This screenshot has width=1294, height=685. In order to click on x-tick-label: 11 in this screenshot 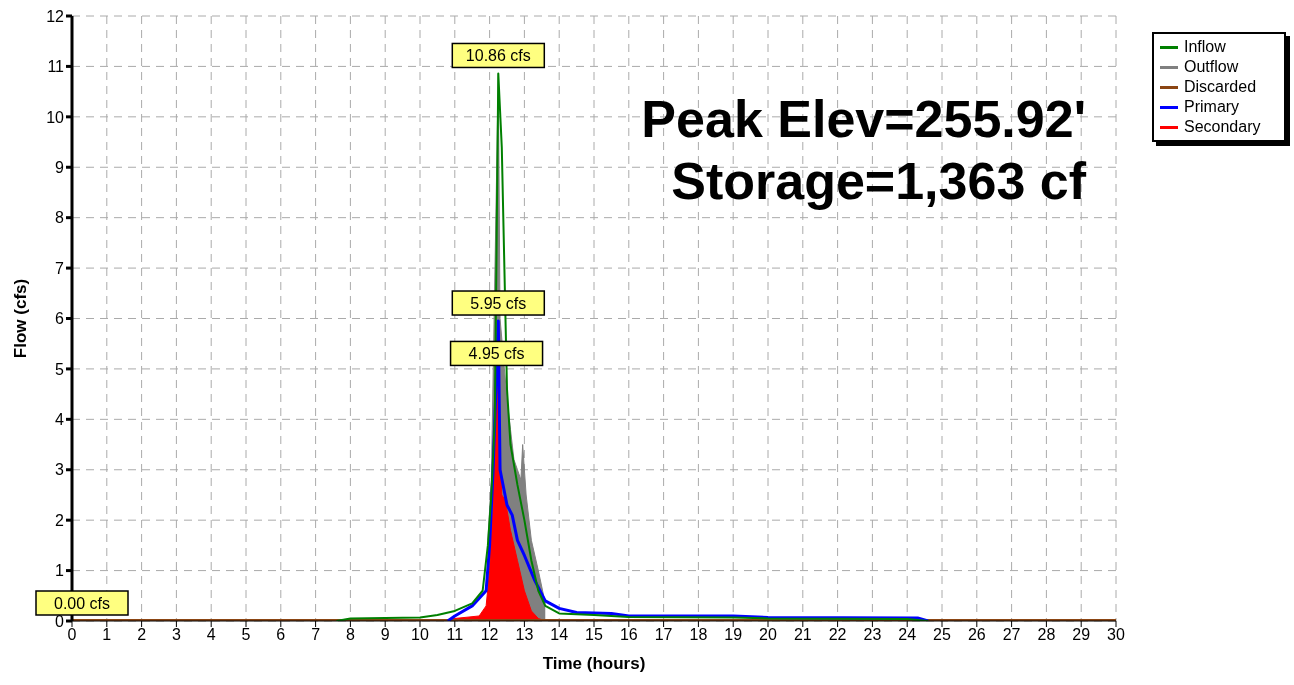, I will do `click(455, 635)`.